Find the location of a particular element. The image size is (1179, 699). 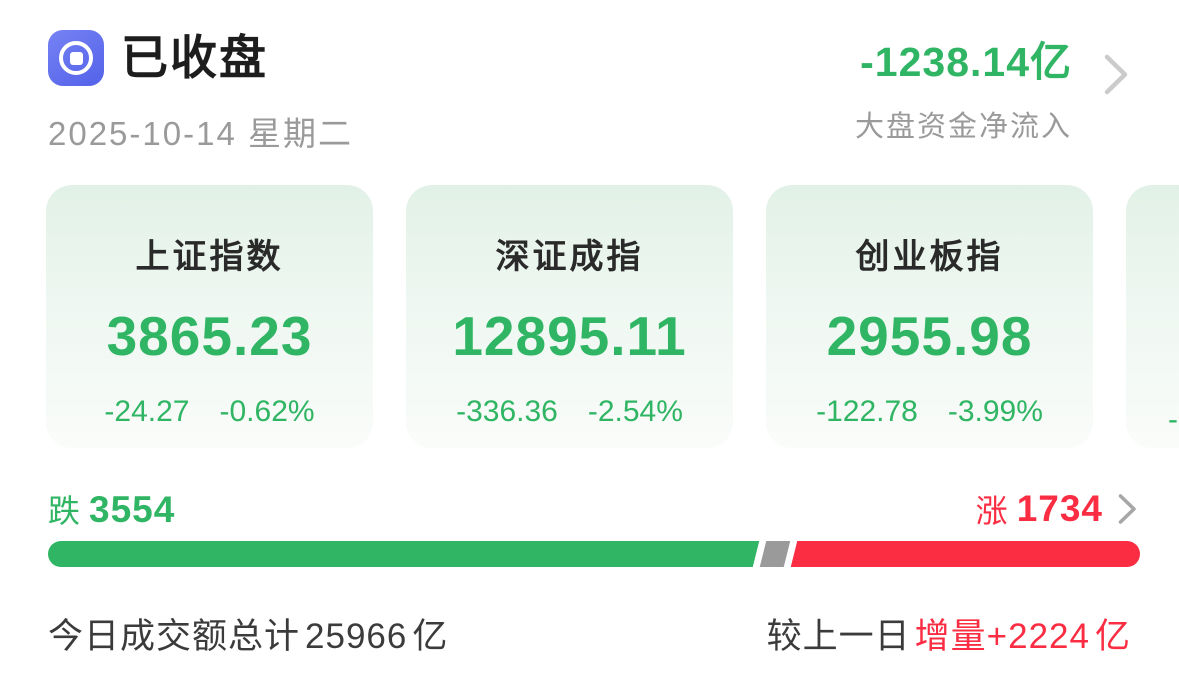

index-name: 创业板指 is located at coordinates (929, 257).